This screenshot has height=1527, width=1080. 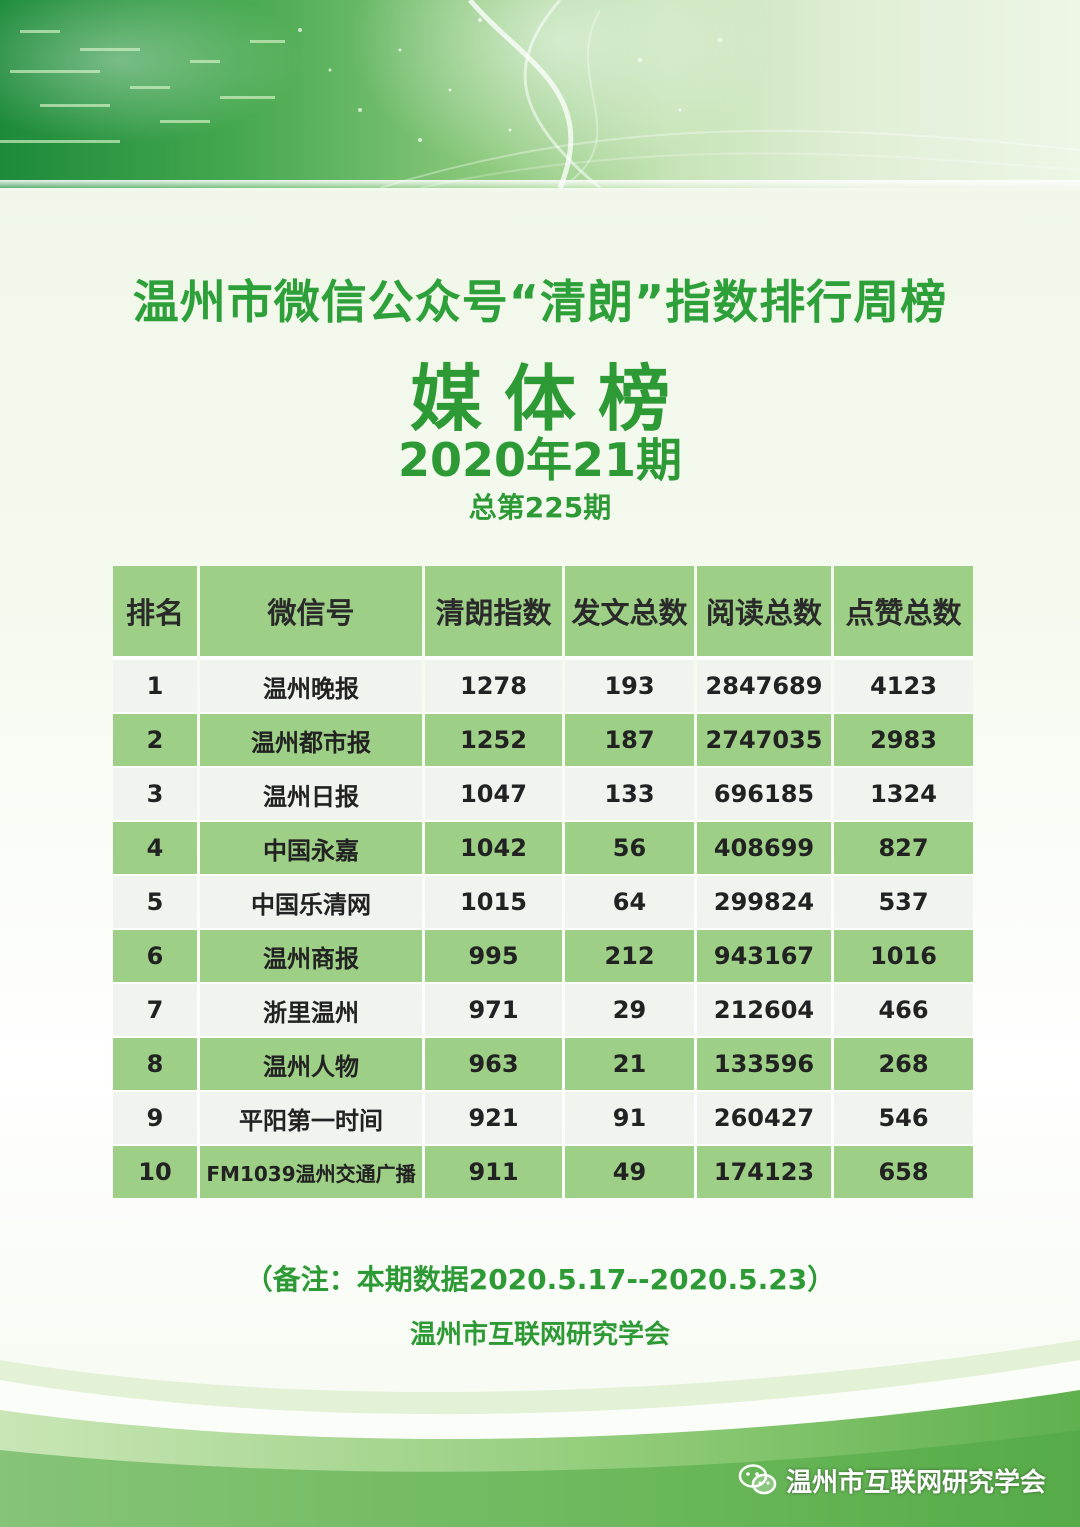 I want to click on cell-index: 921, so click(x=493, y=1117).